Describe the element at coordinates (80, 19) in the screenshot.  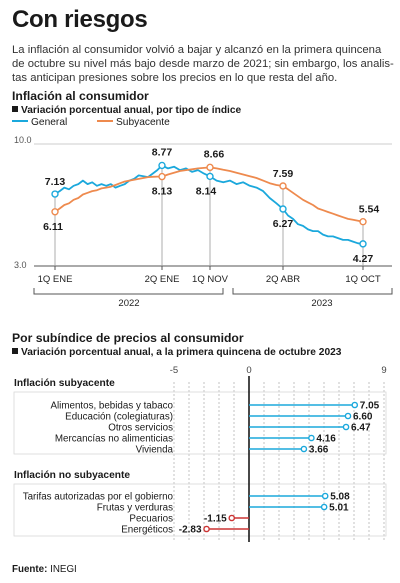
I see `page-title: Con riesgos` at that location.